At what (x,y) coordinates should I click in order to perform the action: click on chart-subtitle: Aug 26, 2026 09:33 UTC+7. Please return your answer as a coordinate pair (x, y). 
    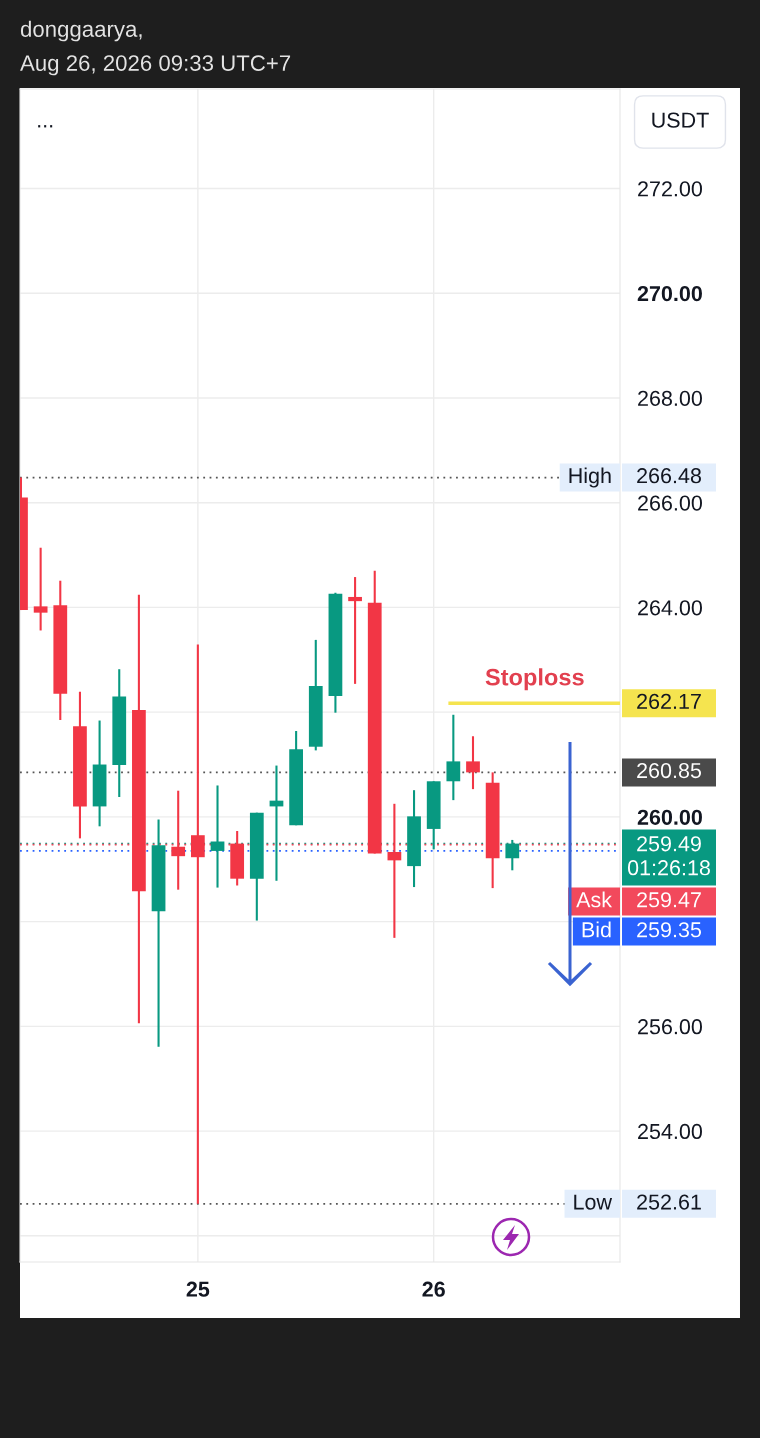
    Looking at the image, I should click on (155, 65).